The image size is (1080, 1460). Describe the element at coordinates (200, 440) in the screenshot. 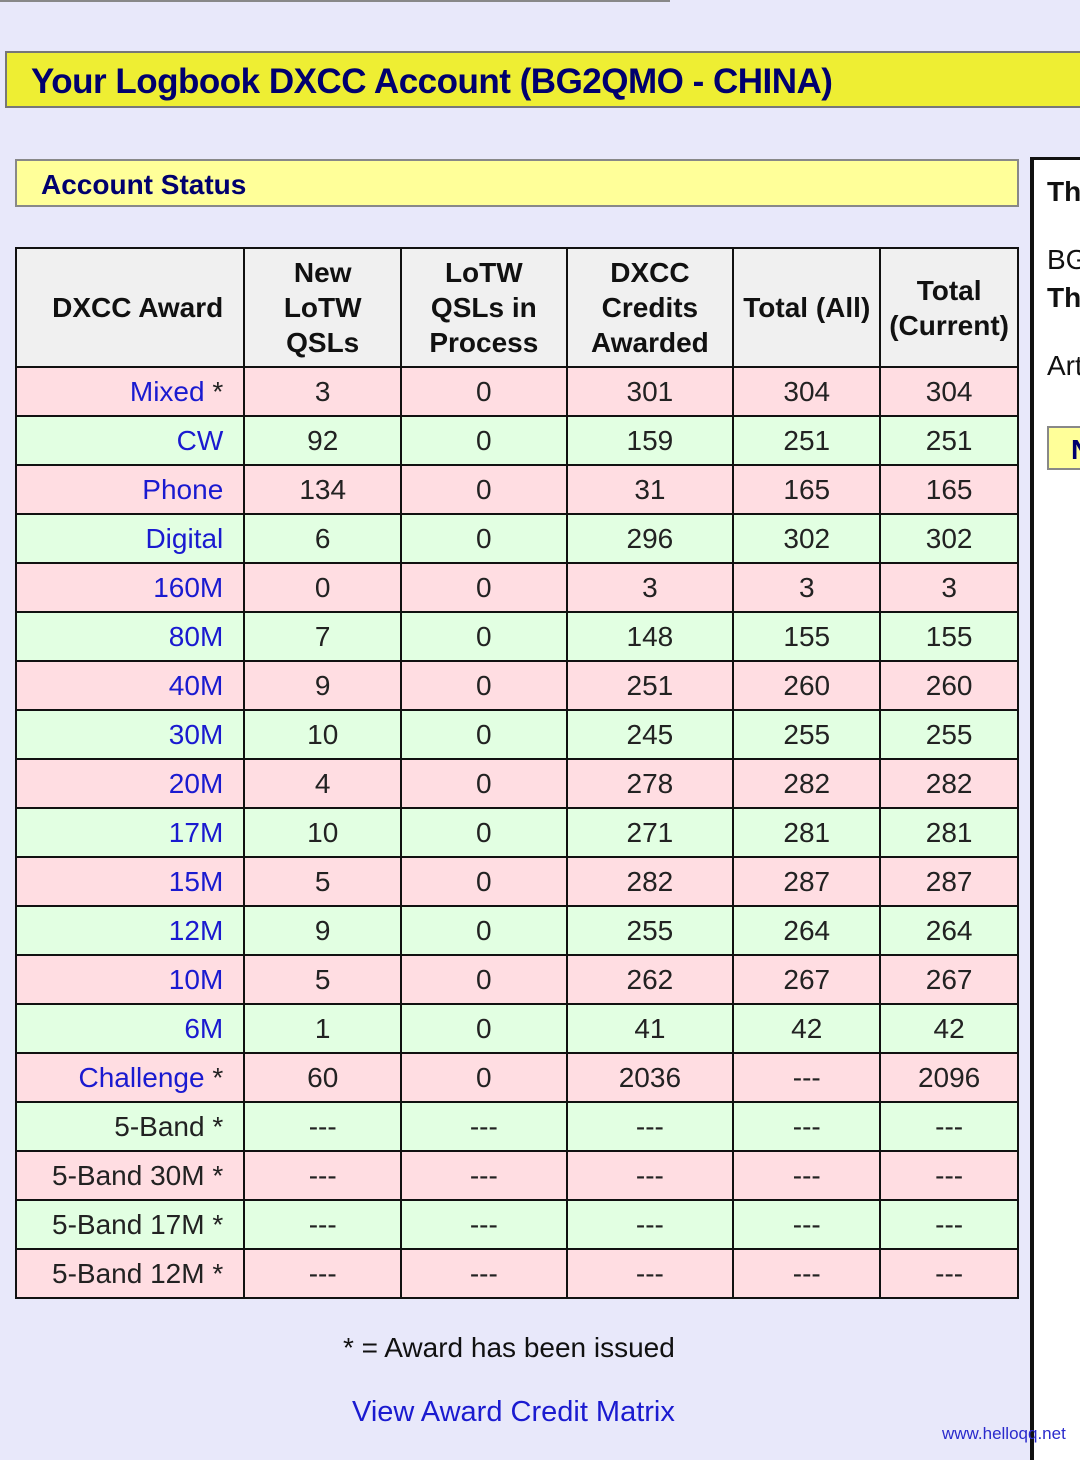

I see `award-link: CW` at that location.